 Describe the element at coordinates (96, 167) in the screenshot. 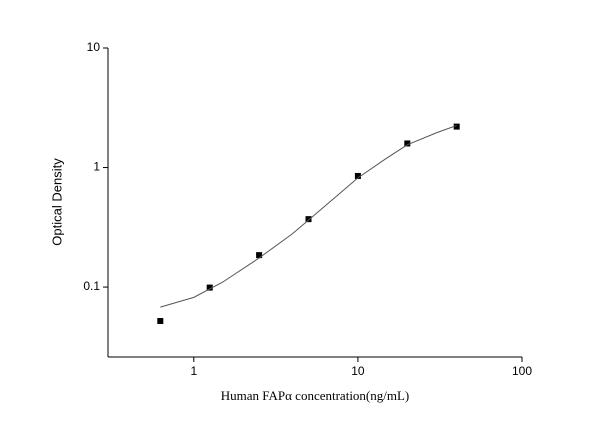

I see `y-tick-label: 1` at that location.